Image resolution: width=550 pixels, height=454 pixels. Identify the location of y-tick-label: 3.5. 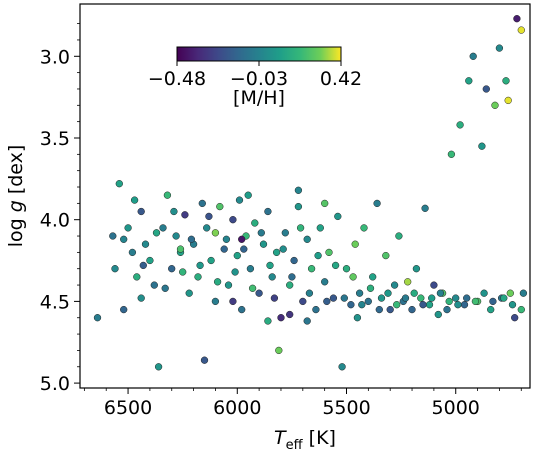
(55, 139).